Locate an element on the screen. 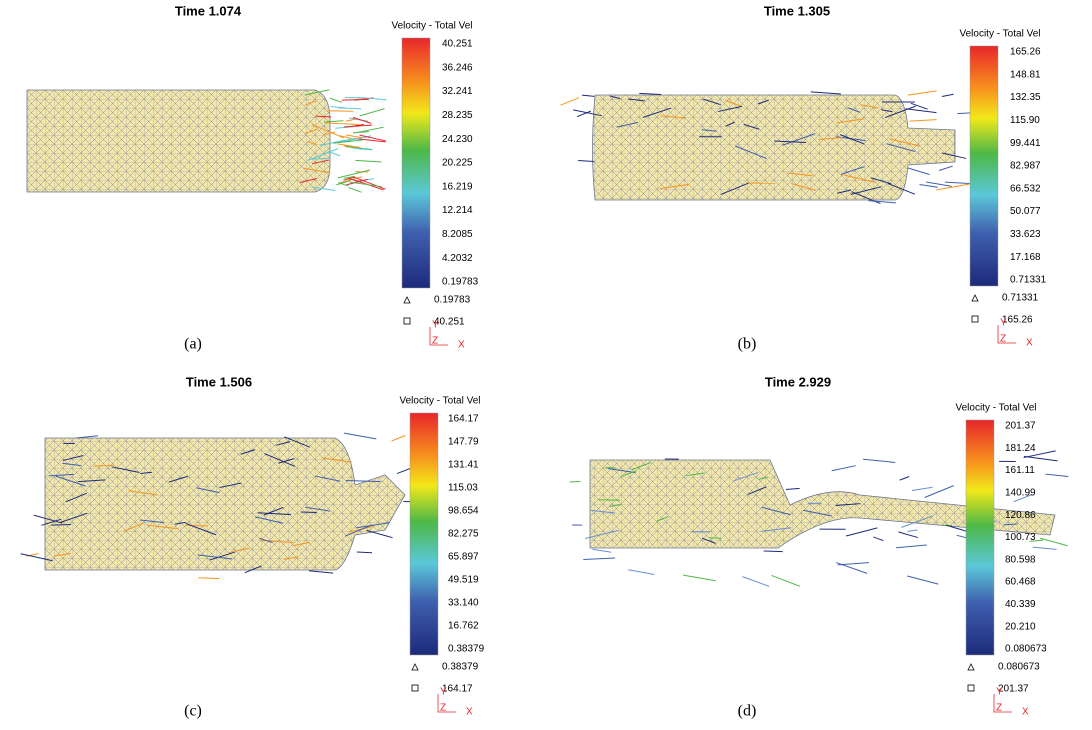 The image size is (1092, 730). min-label: 0.19783 is located at coordinates (452, 300).